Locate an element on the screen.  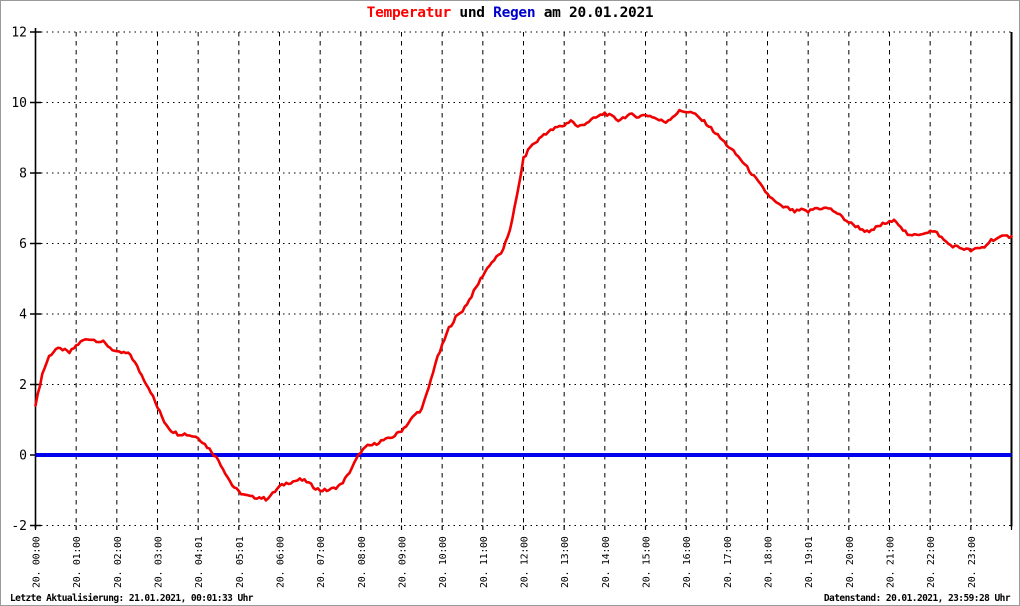
y-tick-label: 2 is located at coordinates (23, 385).